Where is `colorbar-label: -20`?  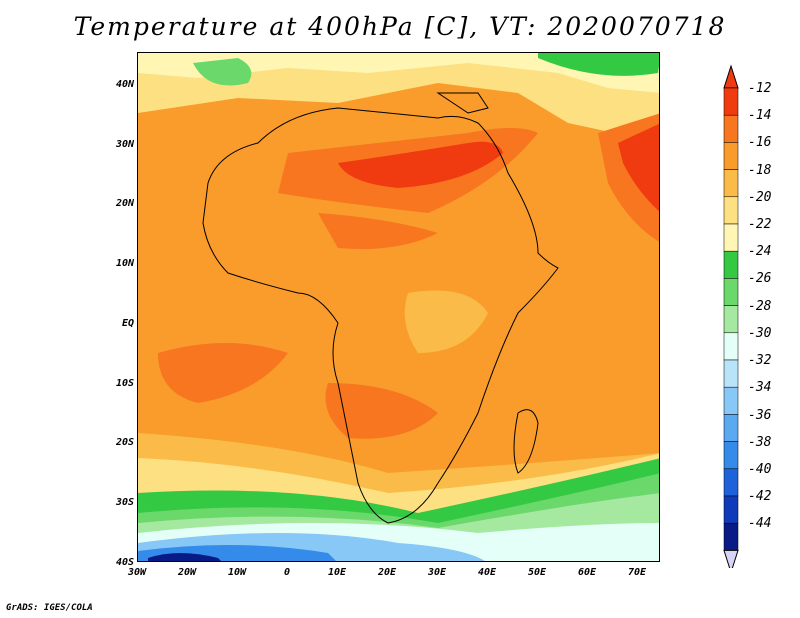
colorbar-label: -20 is located at coordinates (760, 197).